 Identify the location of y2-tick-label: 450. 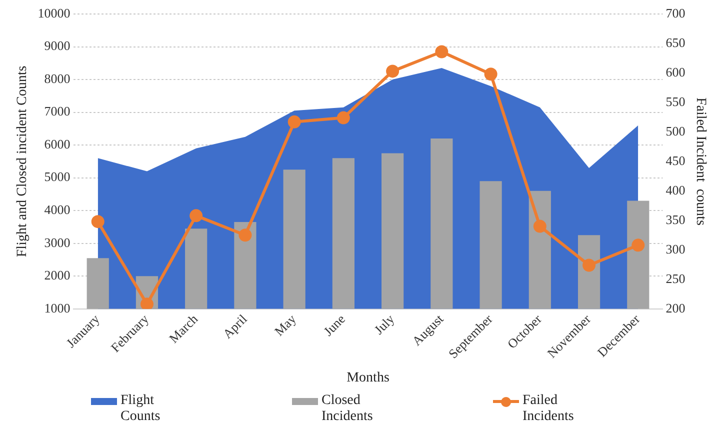
(676, 160).